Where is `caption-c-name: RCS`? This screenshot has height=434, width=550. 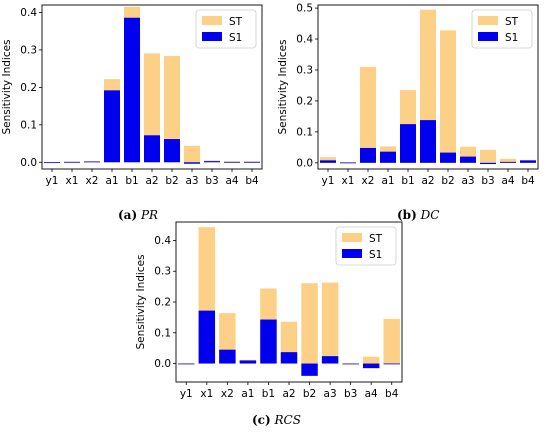 caption-c-name: RCS is located at coordinates (287, 420).